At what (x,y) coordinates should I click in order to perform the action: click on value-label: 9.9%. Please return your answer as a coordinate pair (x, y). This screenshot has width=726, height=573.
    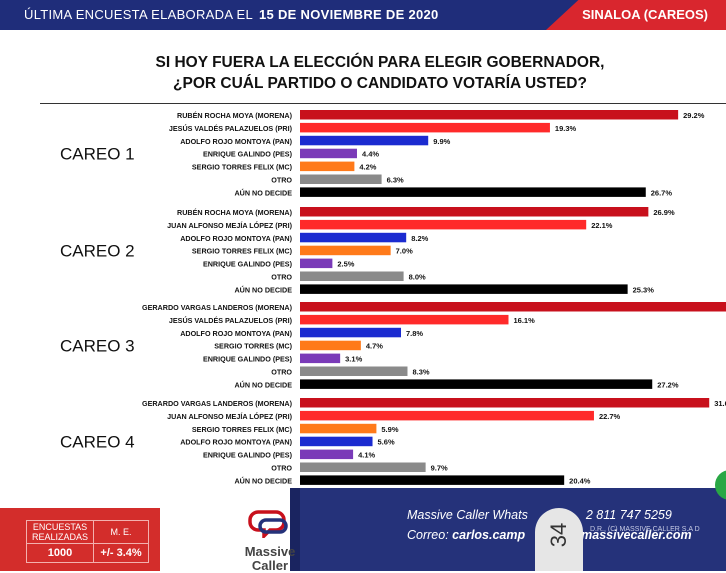
    Looking at the image, I should click on (441, 141).